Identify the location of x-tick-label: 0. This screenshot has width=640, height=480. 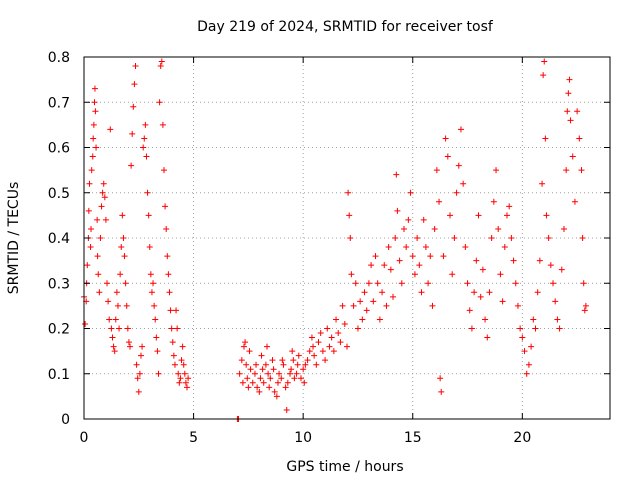
(84, 438).